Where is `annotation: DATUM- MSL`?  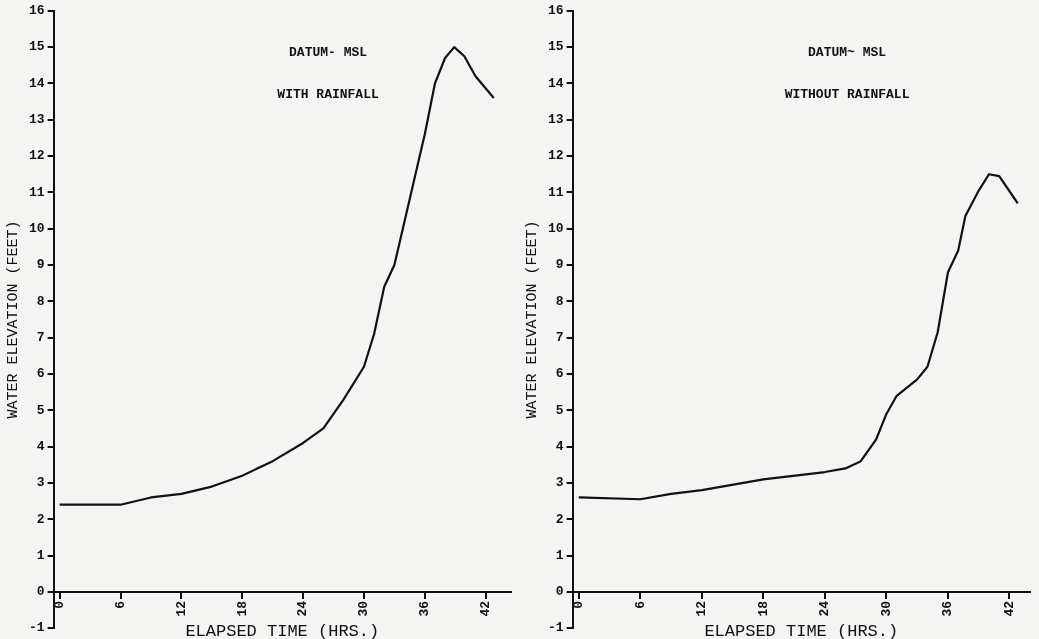 annotation: DATUM- MSL is located at coordinates (328, 52).